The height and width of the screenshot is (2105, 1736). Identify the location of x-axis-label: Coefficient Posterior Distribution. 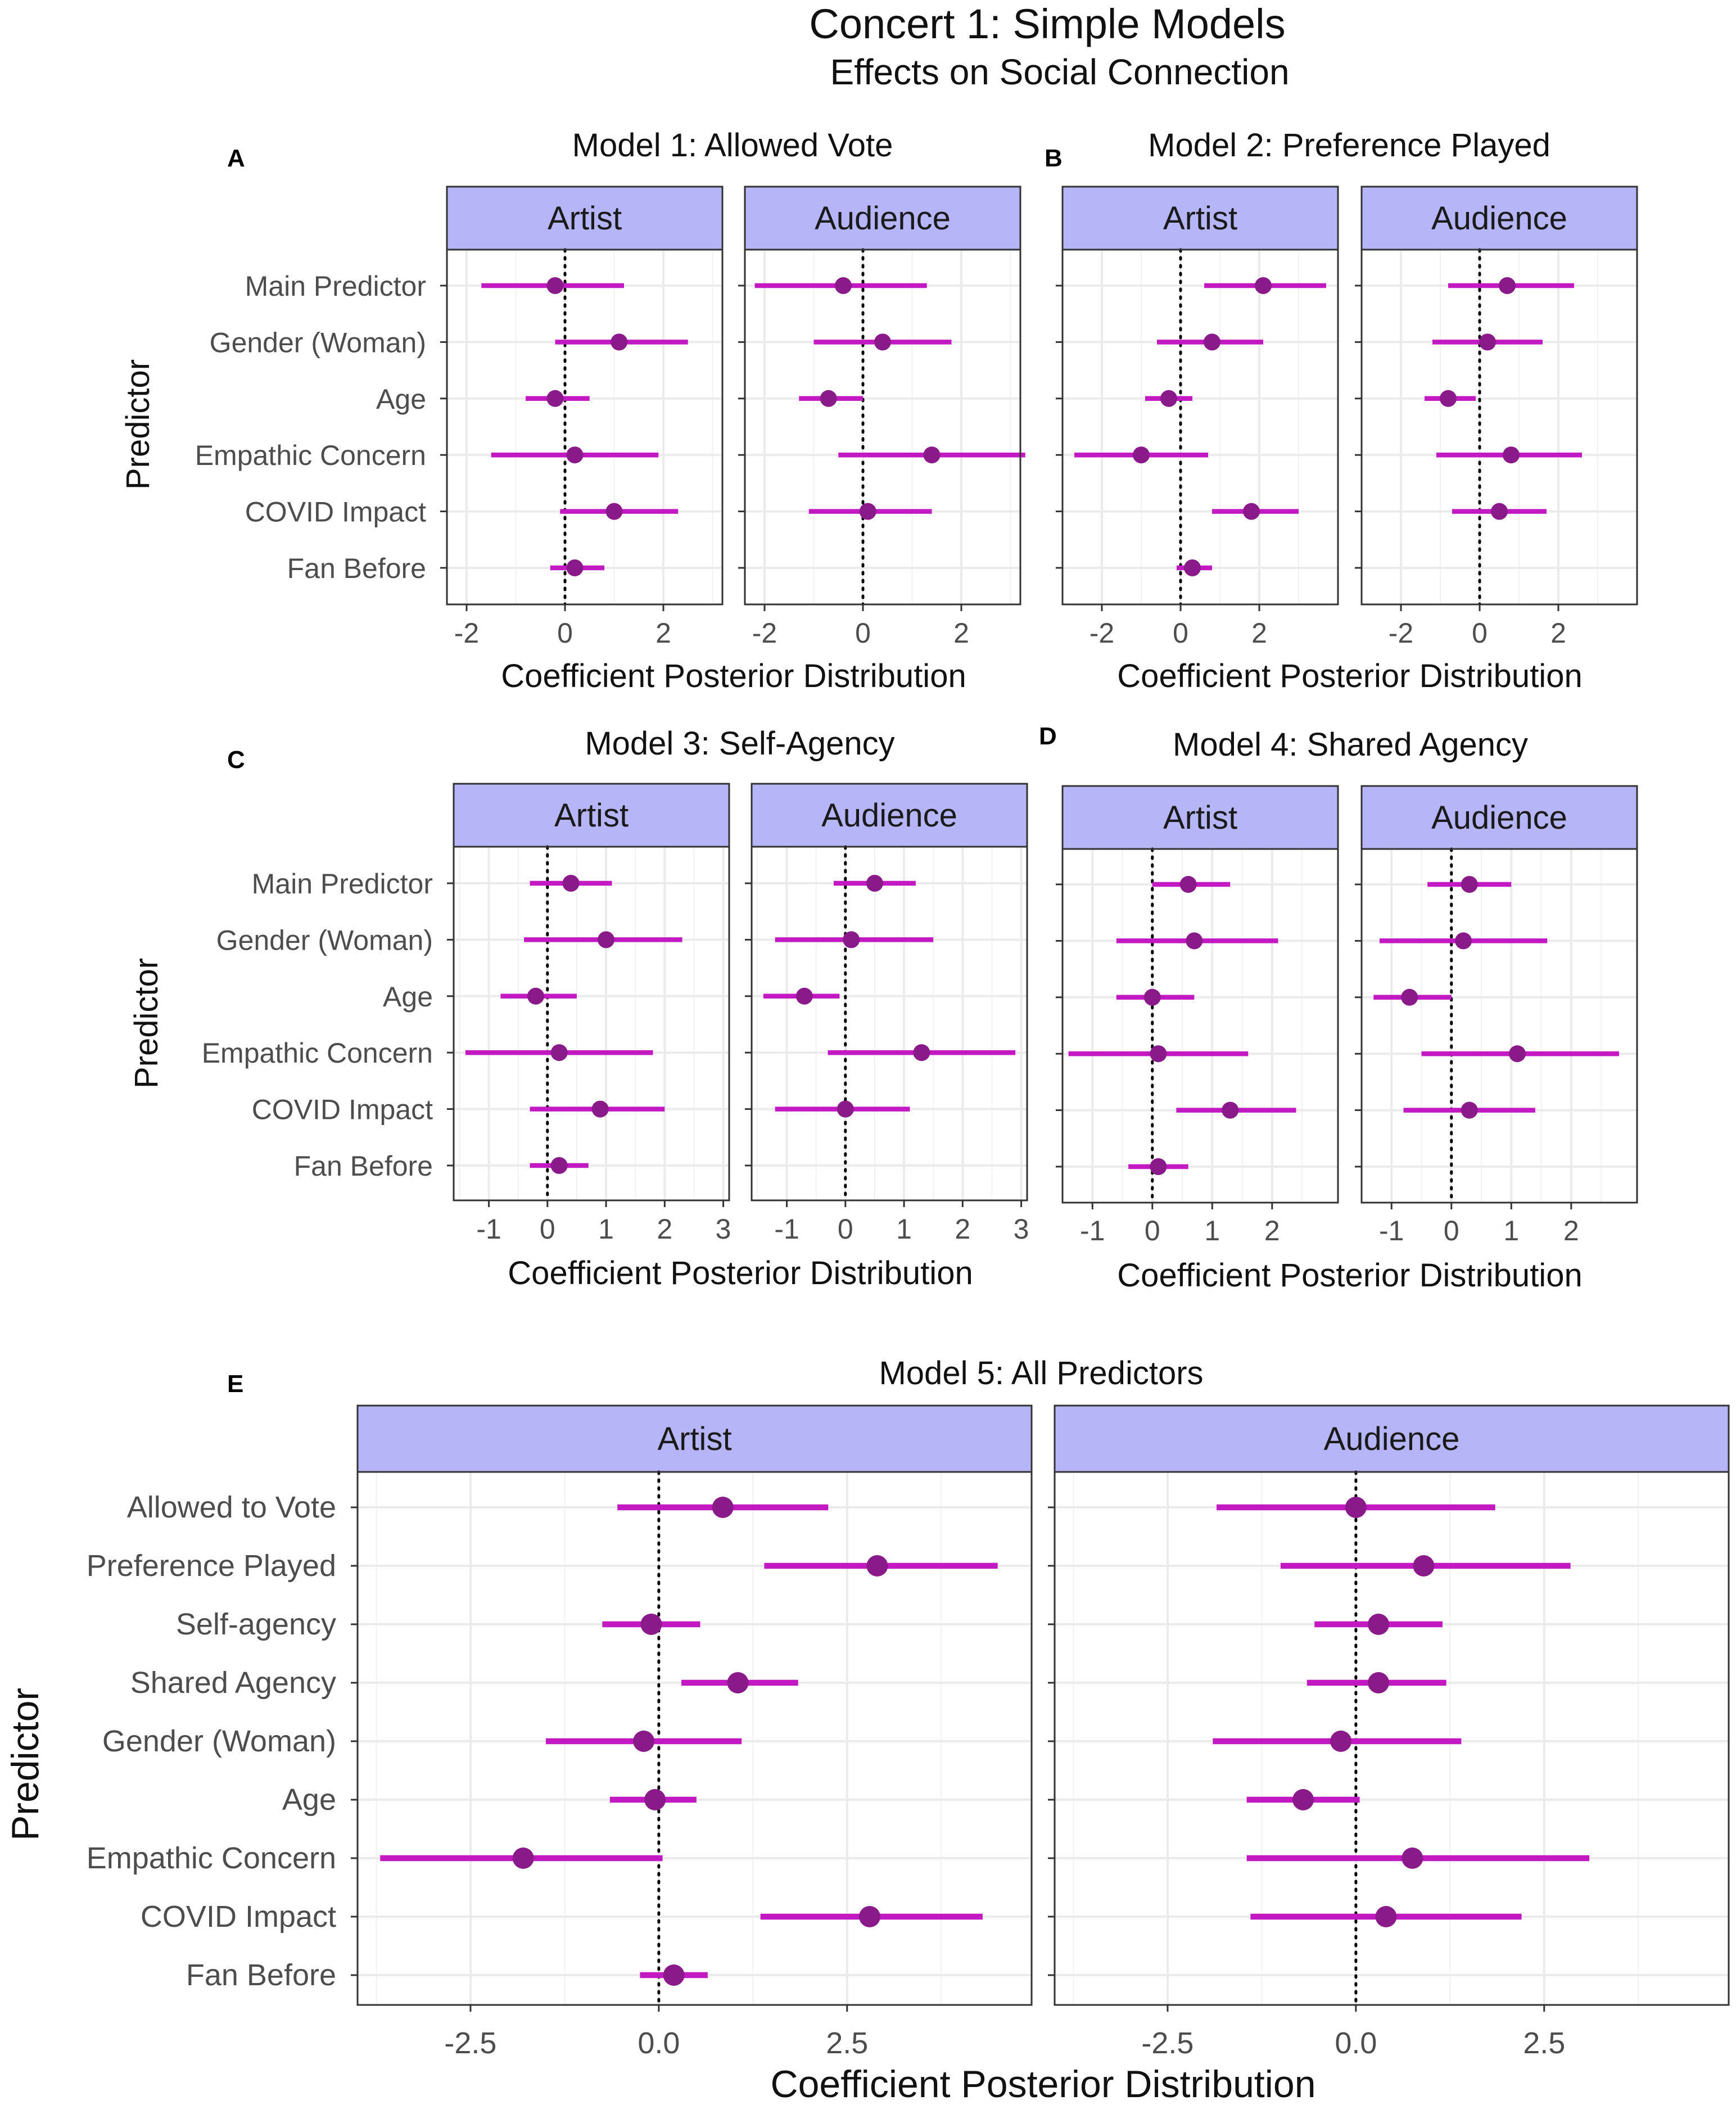
(733, 676).